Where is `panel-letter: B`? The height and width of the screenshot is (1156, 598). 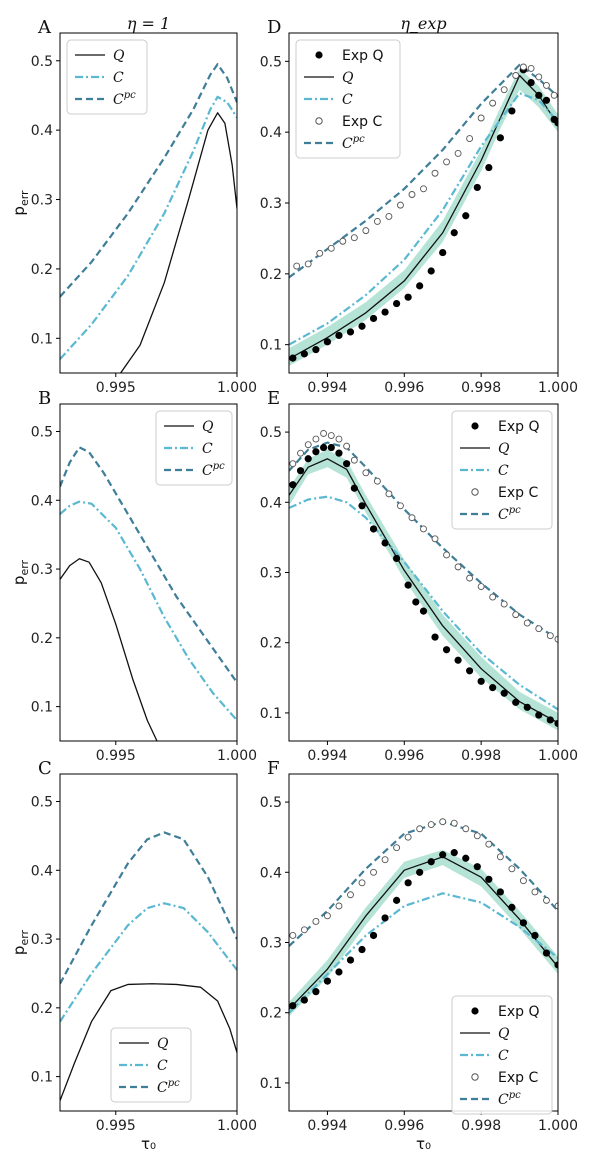 panel-letter: B is located at coordinates (44, 398).